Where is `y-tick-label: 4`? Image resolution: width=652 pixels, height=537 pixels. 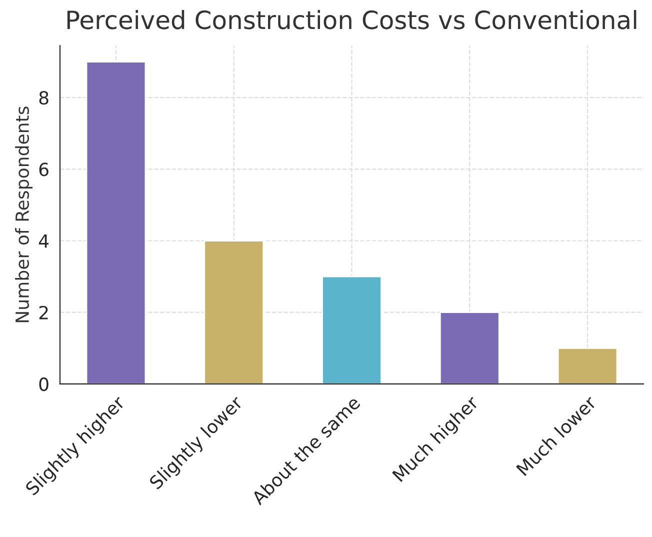
y-tick-label: 4 is located at coordinates (43, 241).